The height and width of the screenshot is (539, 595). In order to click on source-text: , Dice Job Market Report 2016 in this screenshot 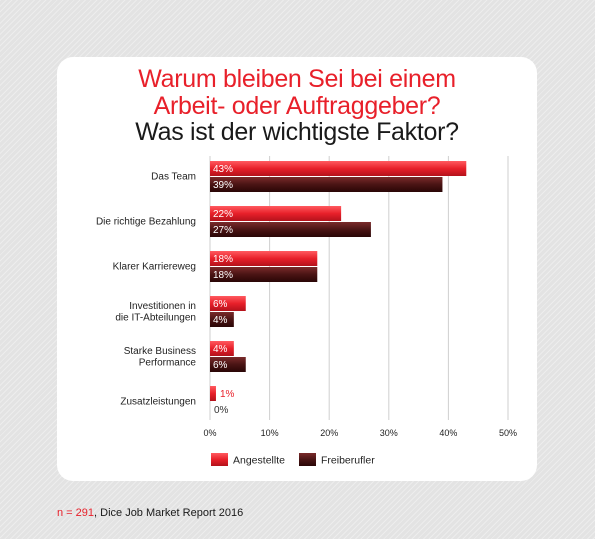, I will do `click(169, 513)`.